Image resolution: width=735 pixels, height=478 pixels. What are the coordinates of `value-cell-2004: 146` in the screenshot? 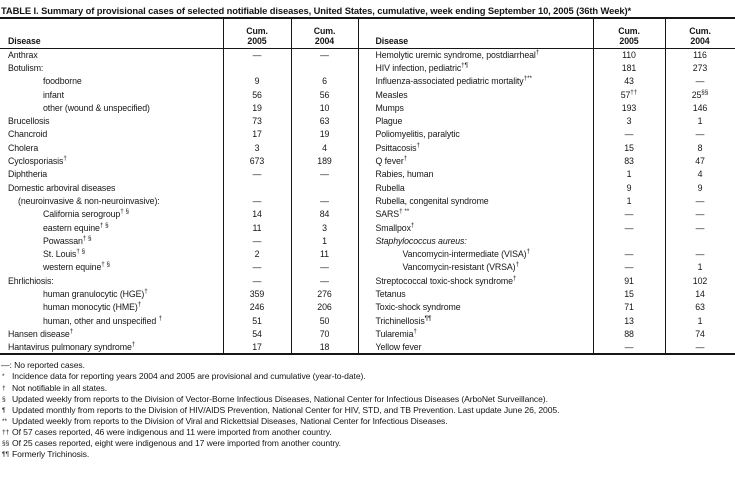 It's located at (699, 108).